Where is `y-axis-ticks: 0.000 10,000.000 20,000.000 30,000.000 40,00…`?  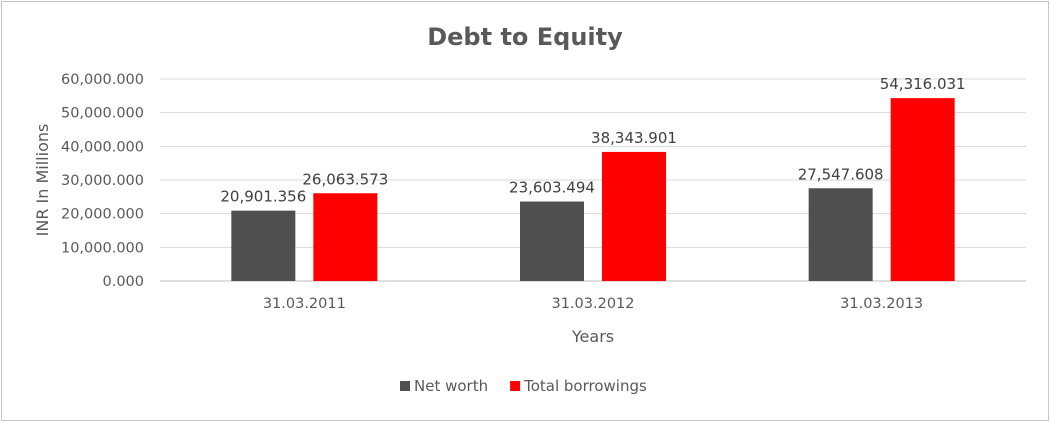 y-axis-ticks: 0.000 10,000.000 20,000.000 30,000.000 40,00… is located at coordinates (102, 181).